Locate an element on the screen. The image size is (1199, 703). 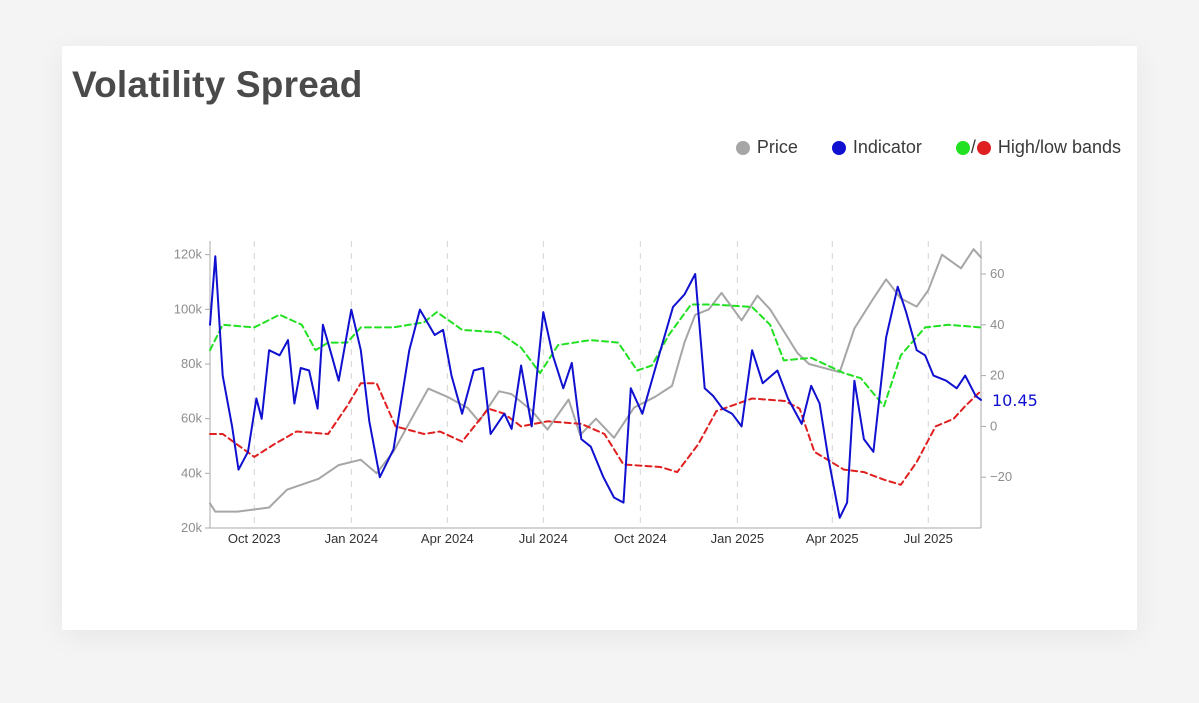
legend-dot-price is located at coordinates (742, 147).